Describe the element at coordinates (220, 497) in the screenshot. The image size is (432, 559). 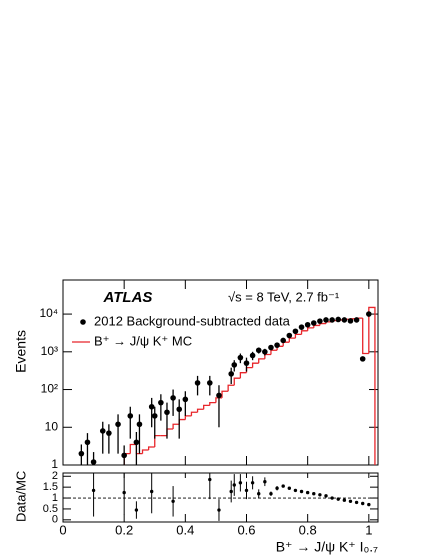
I see `ratio-frame` at that location.